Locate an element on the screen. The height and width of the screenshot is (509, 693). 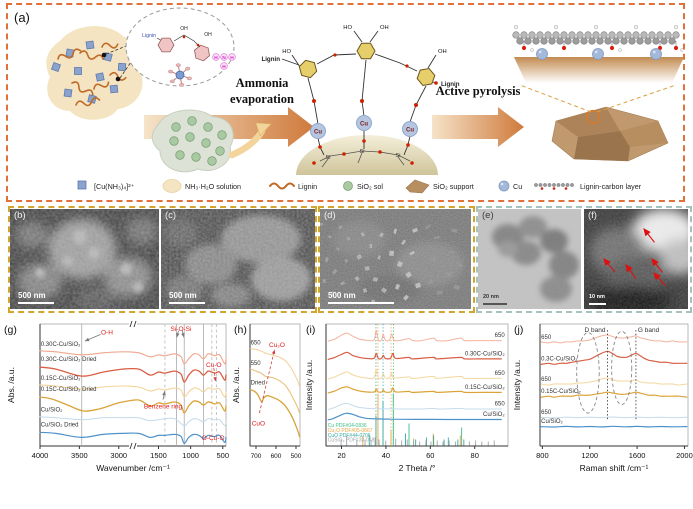
x-tick: 4000 is located at coordinates (40, 455).